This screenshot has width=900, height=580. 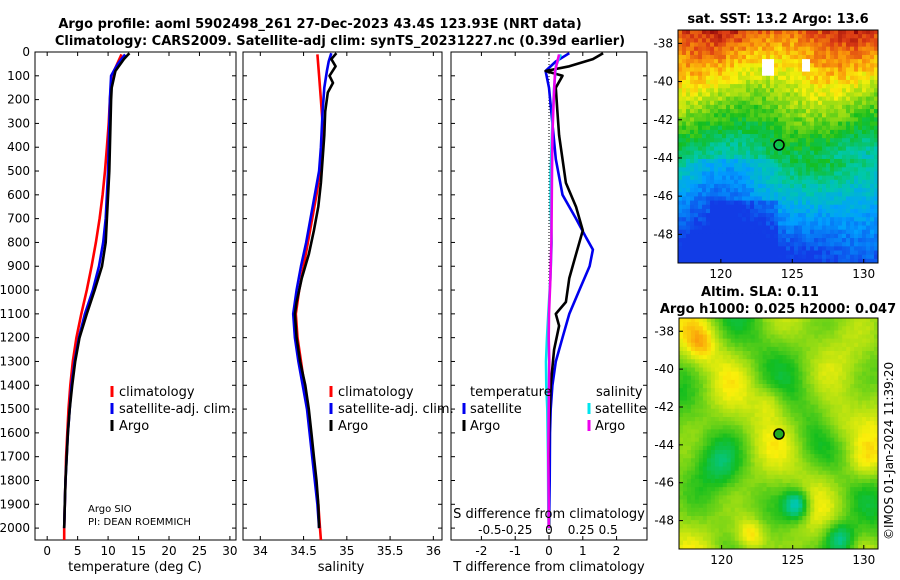 I want to click on x-tick-label: 2, so click(x=617, y=551).